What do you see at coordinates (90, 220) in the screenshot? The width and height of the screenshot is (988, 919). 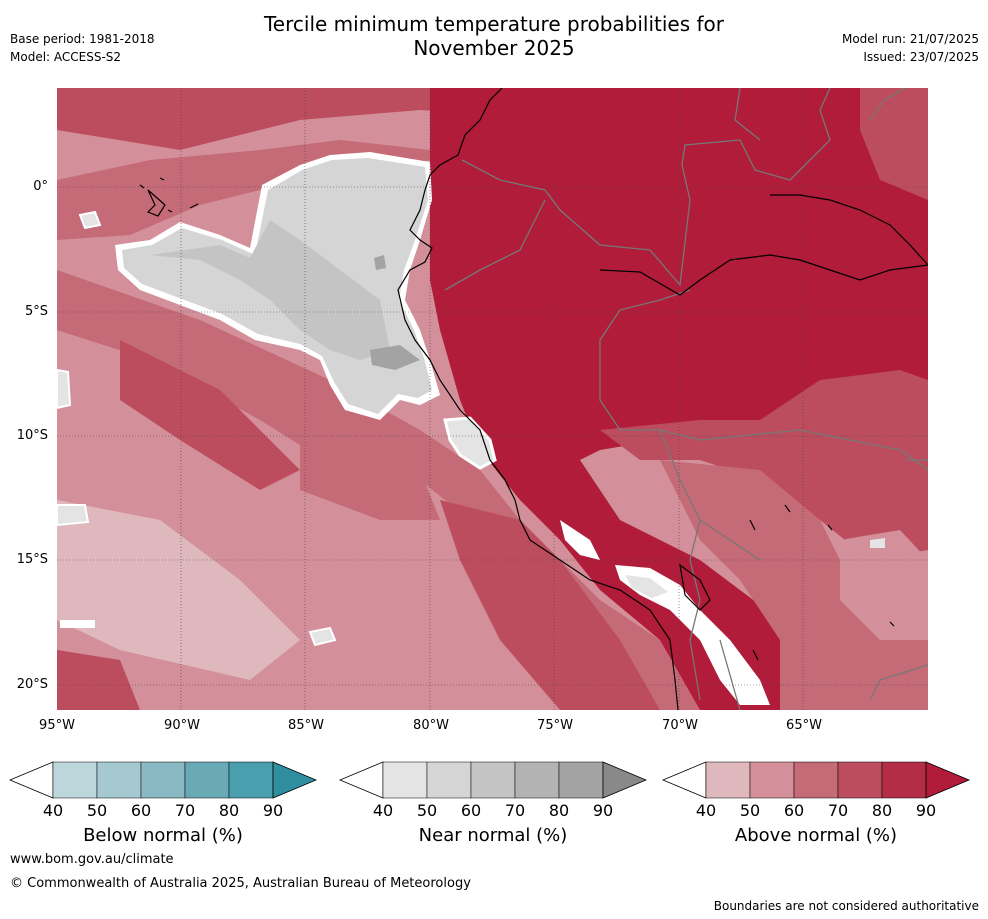 I see `galapagos-west-pocket` at bounding box center [90, 220].